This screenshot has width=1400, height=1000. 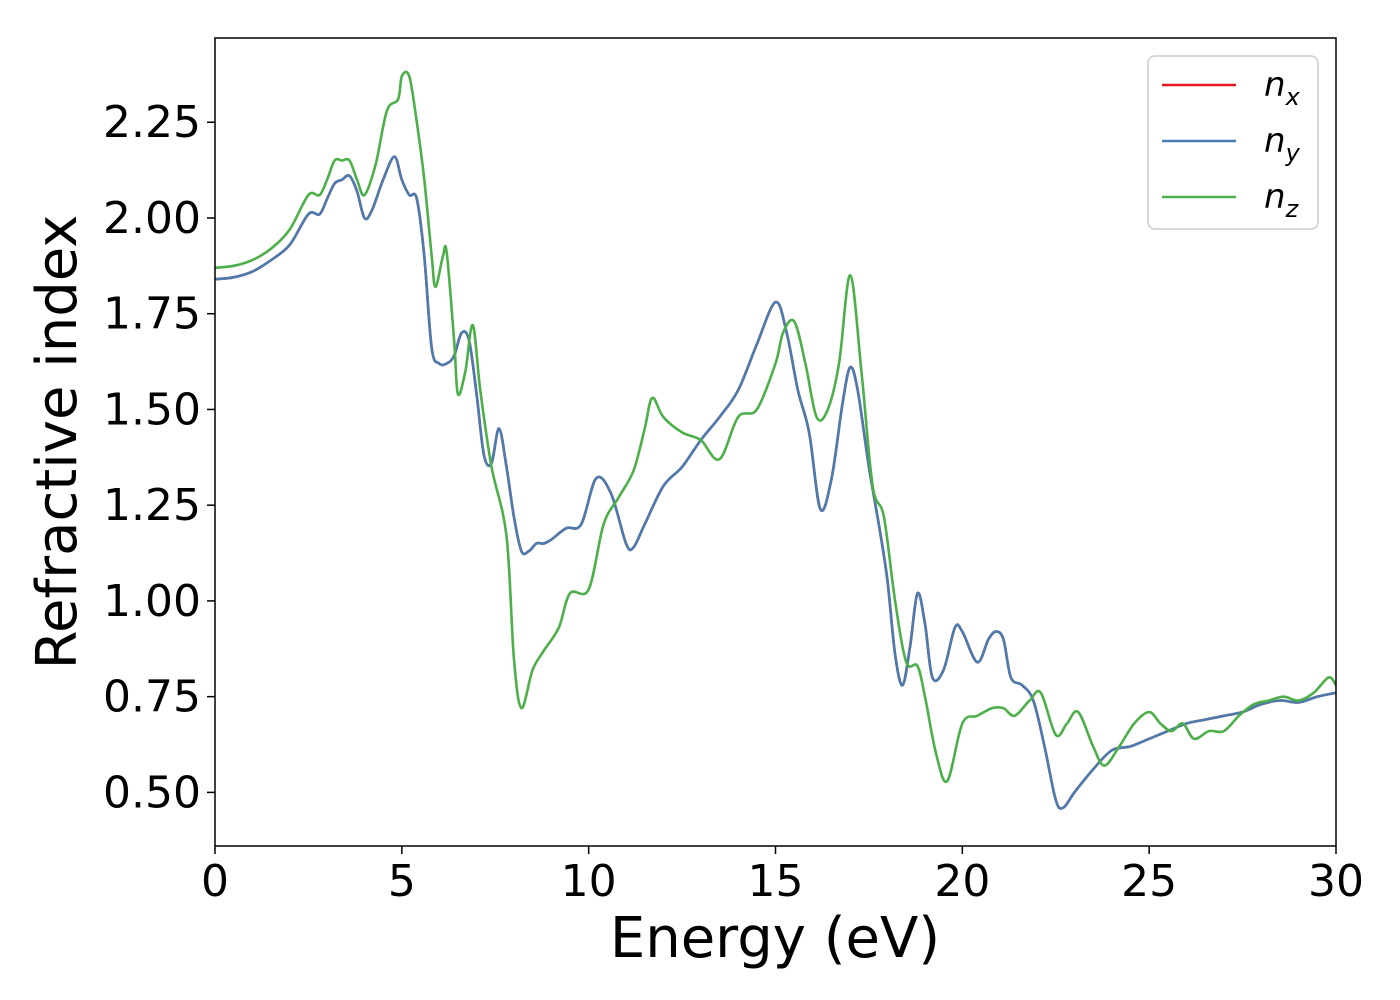 I want to click on x-tick-label: 15, so click(x=776, y=881).